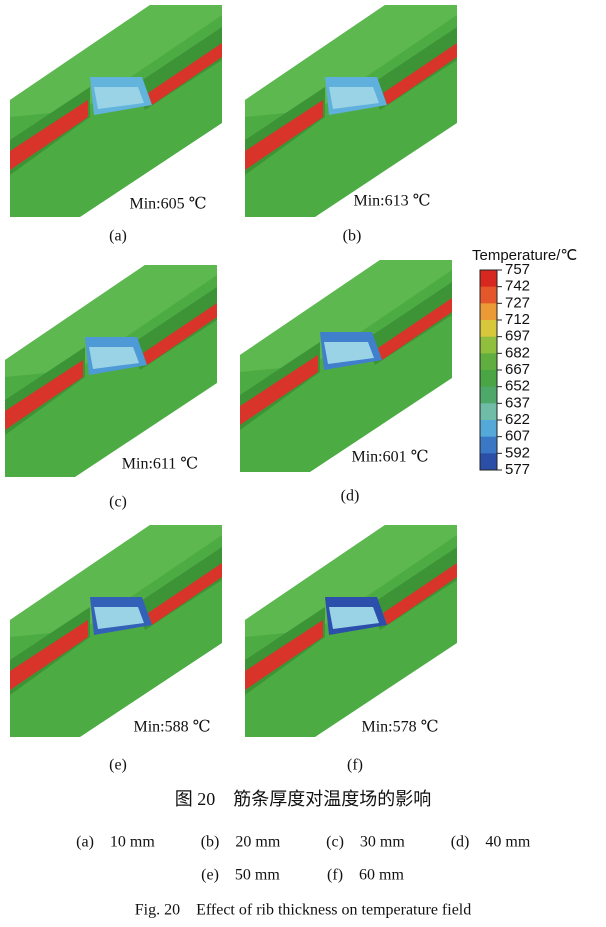 This screenshot has width=606, height=927. What do you see at coordinates (389, 457) in the screenshot?
I see `panel-min: Min:601 ℃` at bounding box center [389, 457].